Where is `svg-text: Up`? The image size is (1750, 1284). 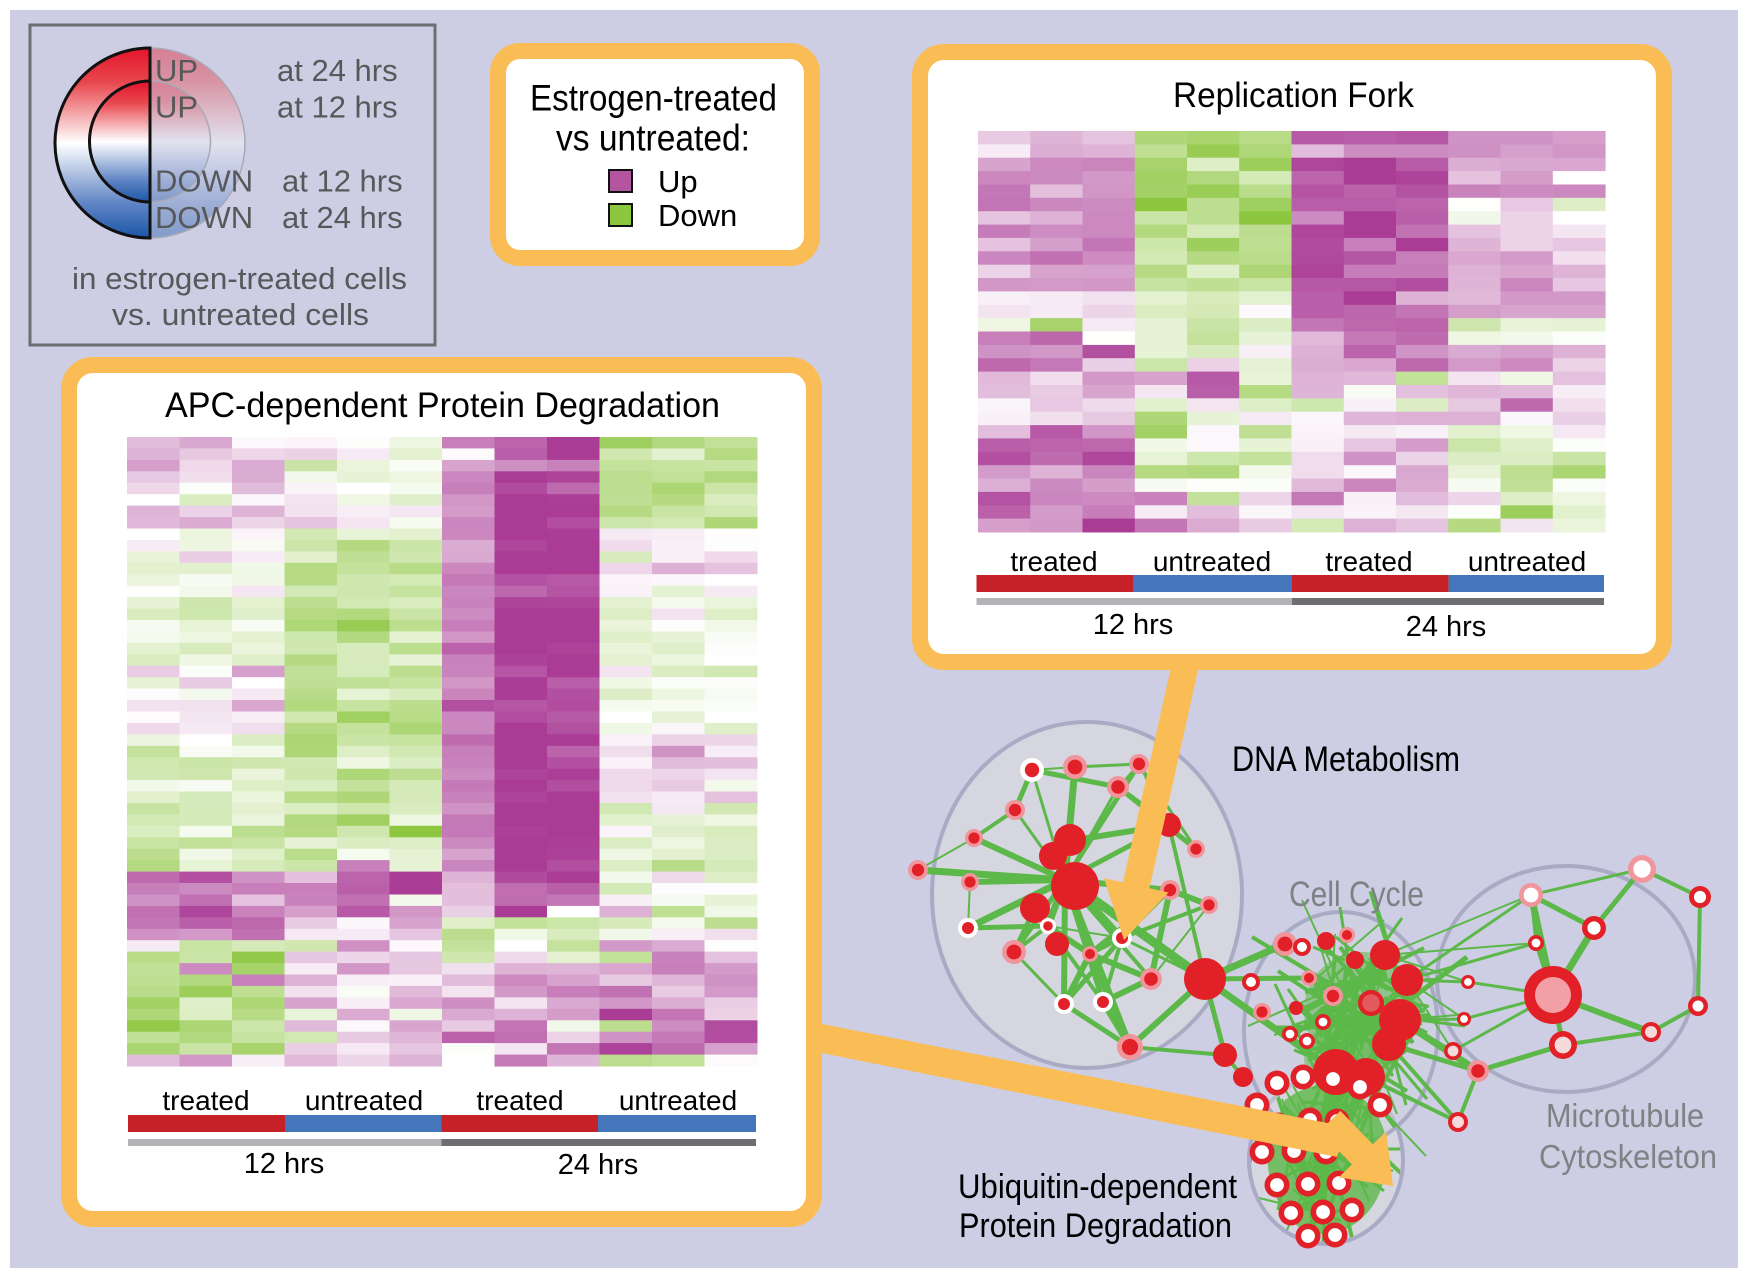
svg-text: Up is located at coordinates (678, 181).